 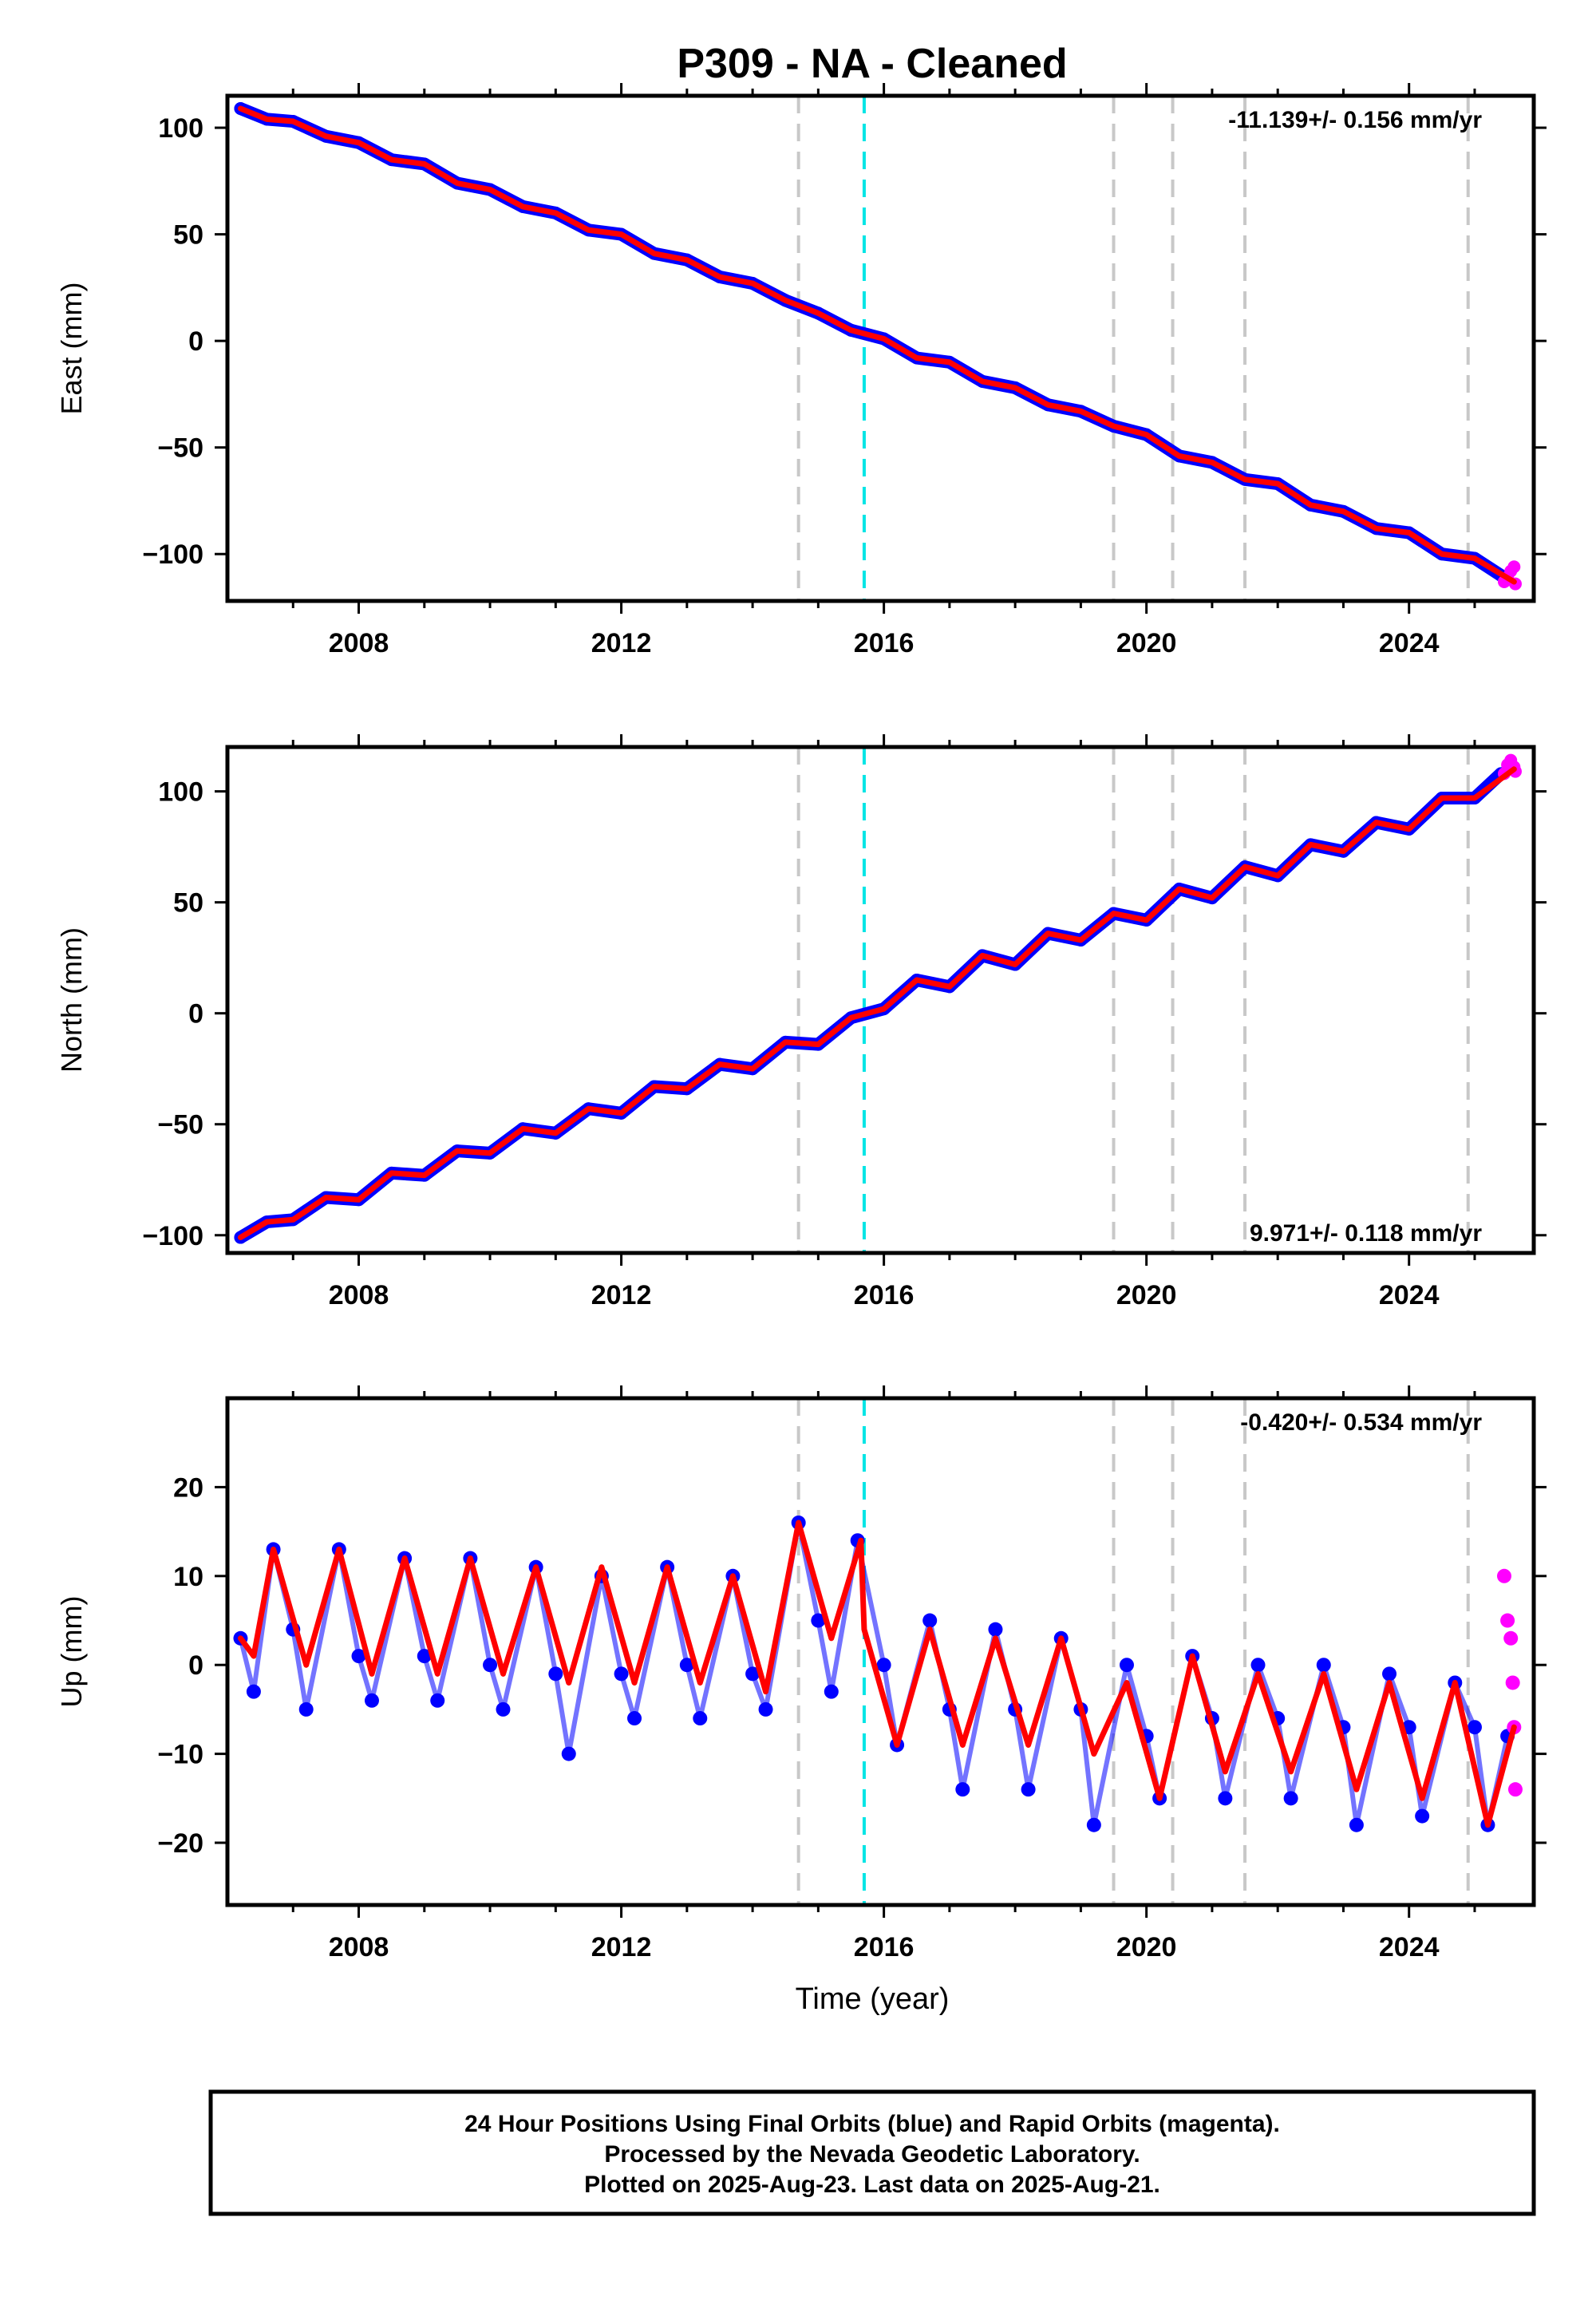 What do you see at coordinates (884, 643) in the screenshot?
I see `east-xtick-label-2: 2016` at bounding box center [884, 643].